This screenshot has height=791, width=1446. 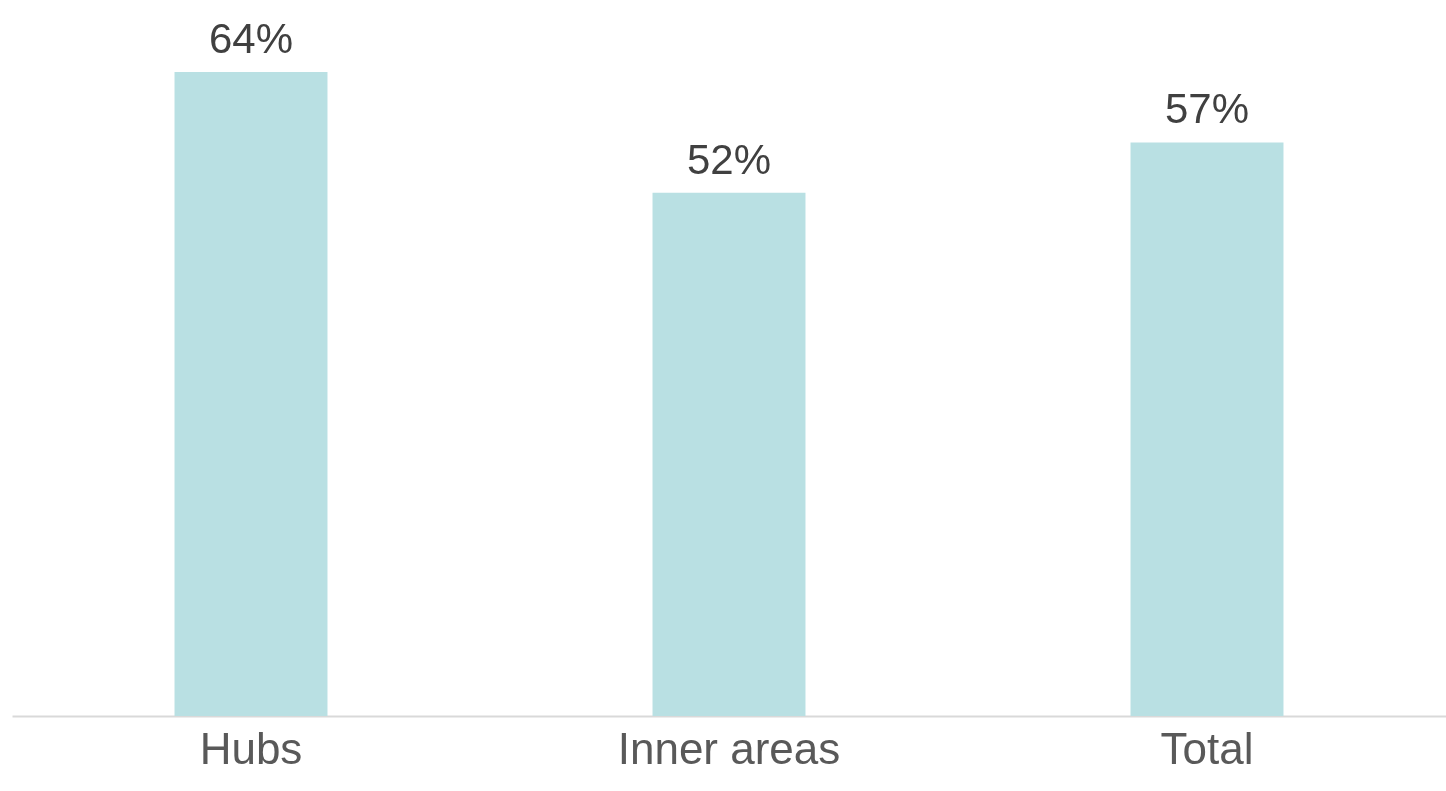 I want to click on data-label: 52%, so click(x=729, y=159).